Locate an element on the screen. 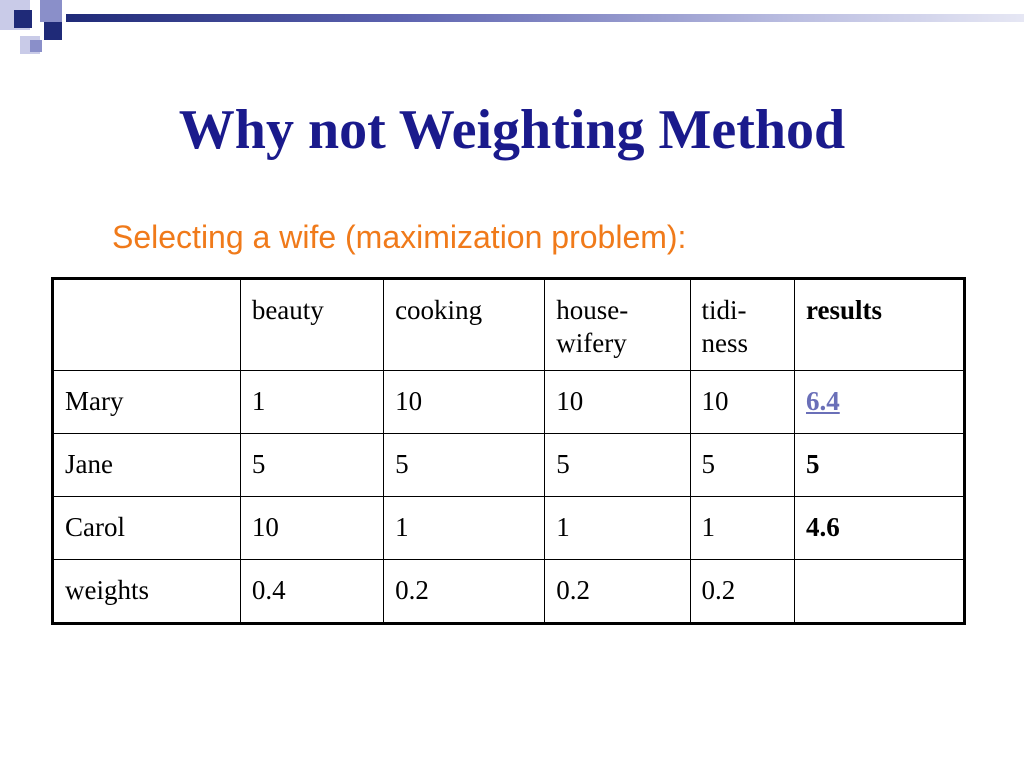 Image resolution: width=1024 pixels, height=768 pixels. header-cell-tidiness: tidi- ness is located at coordinates (742, 324).